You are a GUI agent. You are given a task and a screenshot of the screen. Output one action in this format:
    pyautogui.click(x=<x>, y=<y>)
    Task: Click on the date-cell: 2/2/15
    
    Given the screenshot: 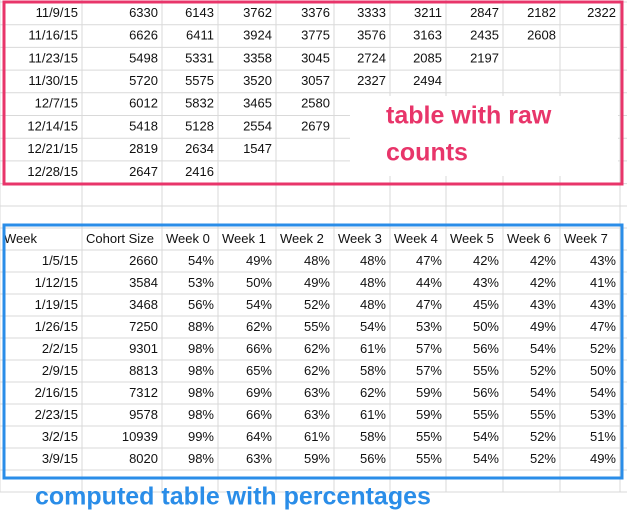 What is the action you would take?
    pyautogui.click(x=60, y=348)
    